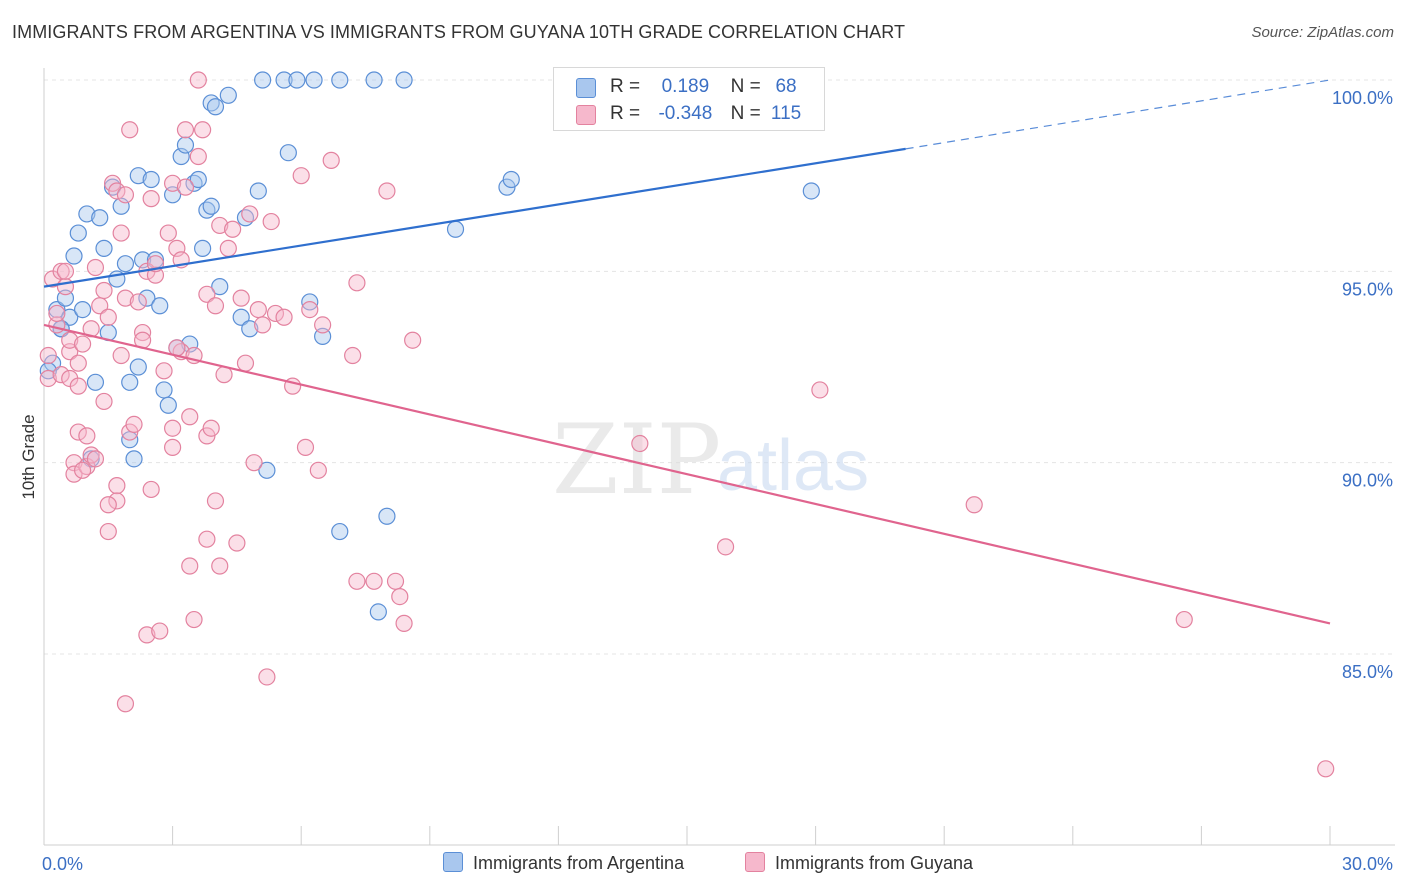 This screenshot has width=1406, height=892. Describe the element at coordinates (28, 456) in the screenshot. I see `y-axis-label: 10th Grade` at that location.